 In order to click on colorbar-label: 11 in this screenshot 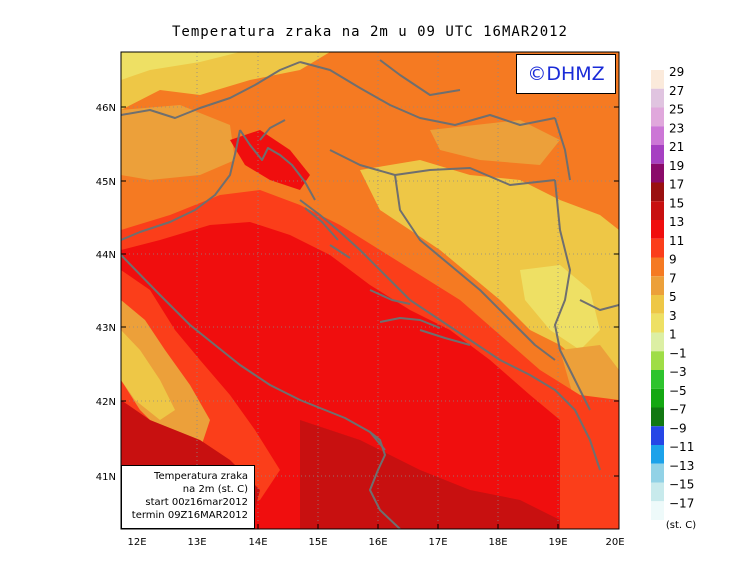, I will do `click(676, 241)`.